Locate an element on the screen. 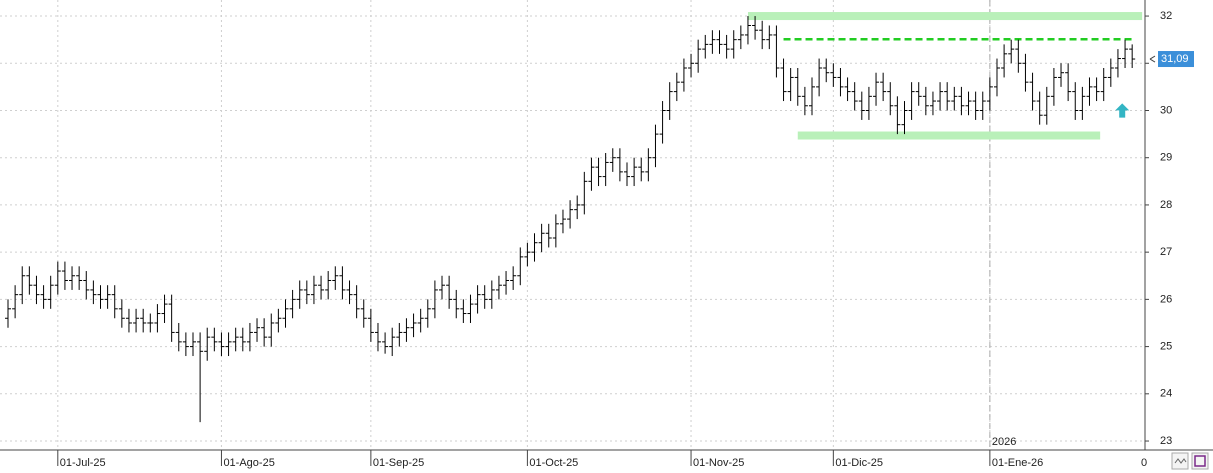 The image size is (1213, 473). y-tick-label: 26 is located at coordinates (1166, 299).